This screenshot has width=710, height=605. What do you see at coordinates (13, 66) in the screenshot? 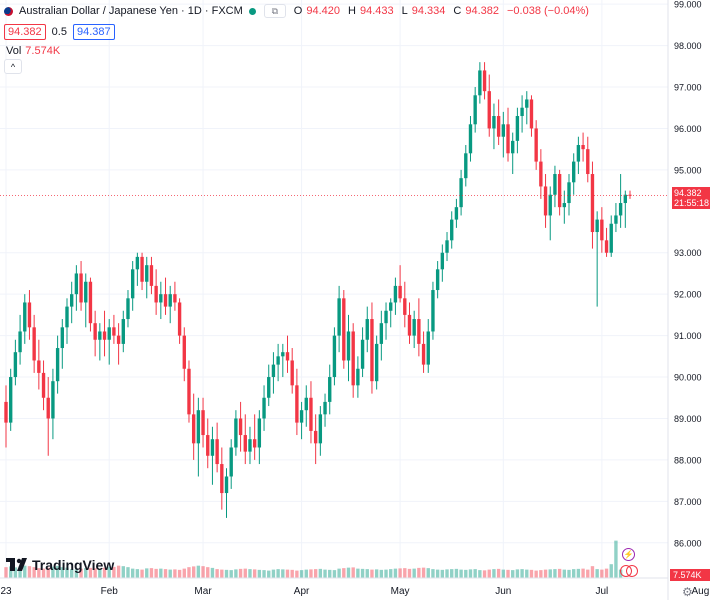
I see `collapse-legend-button: ^` at bounding box center [13, 66].